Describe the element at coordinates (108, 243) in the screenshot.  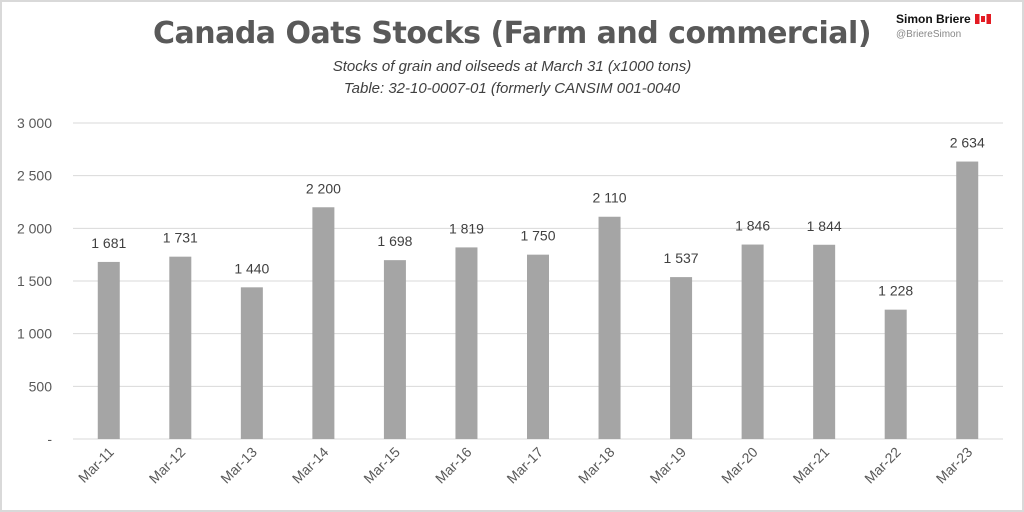
I see `data-label: 1 681` at that location.